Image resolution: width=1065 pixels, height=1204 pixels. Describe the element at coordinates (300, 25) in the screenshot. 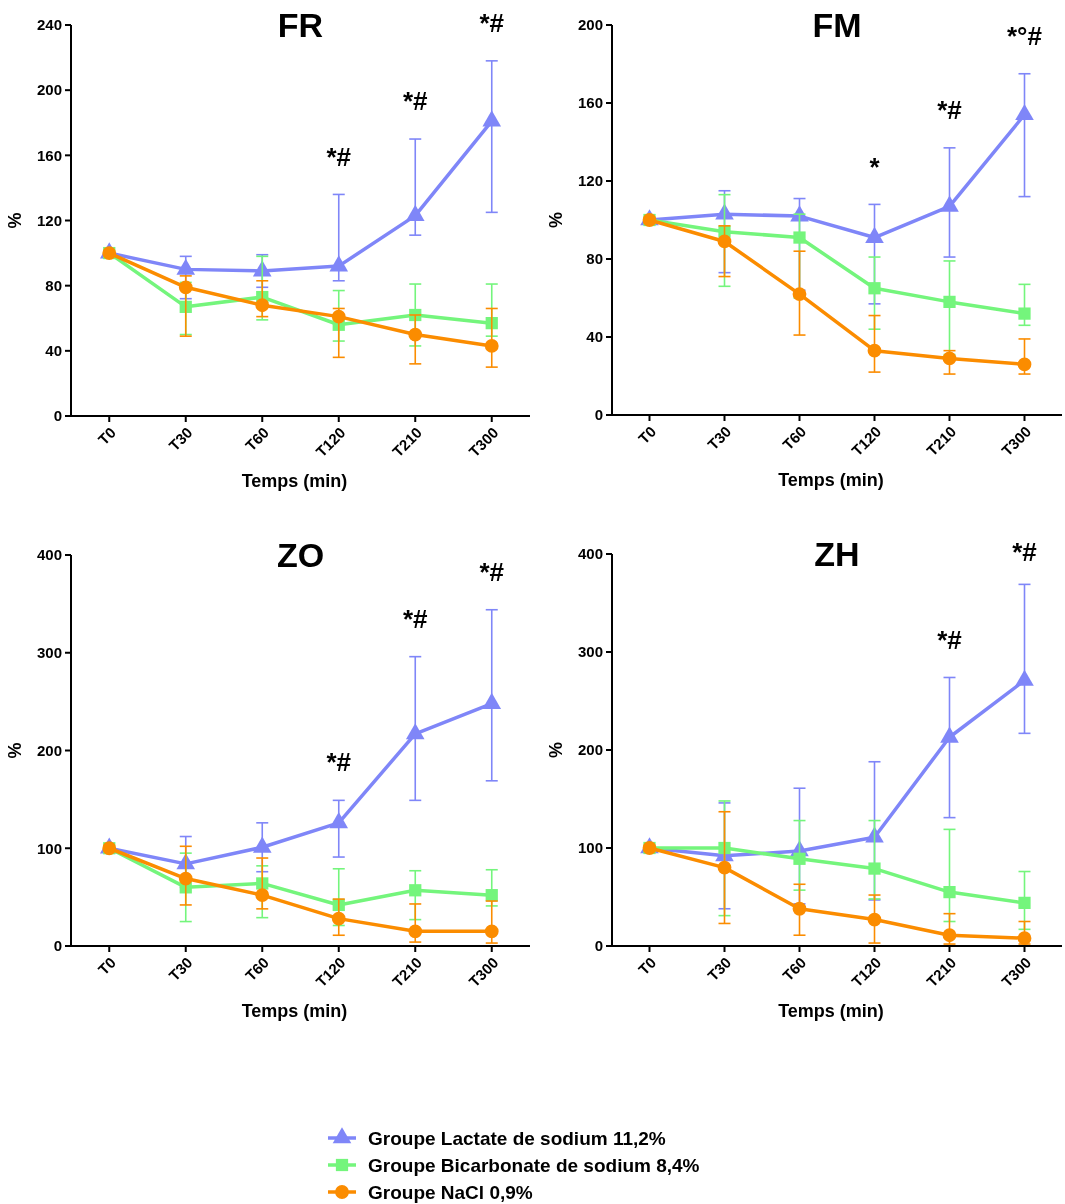

I see `chart-title: FR` at that location.